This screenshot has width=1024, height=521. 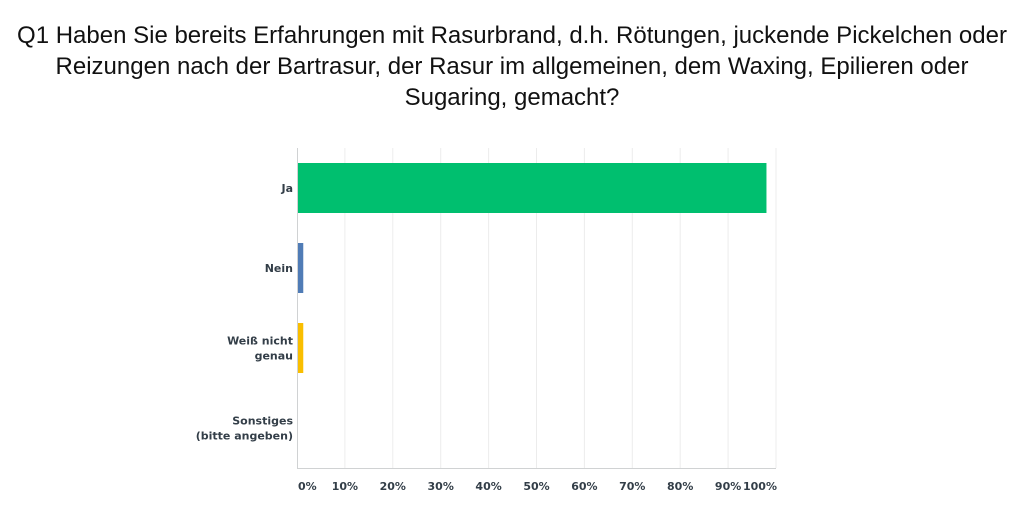 What do you see at coordinates (260, 341) in the screenshot?
I see `category-label: Weiß nicht` at bounding box center [260, 341].